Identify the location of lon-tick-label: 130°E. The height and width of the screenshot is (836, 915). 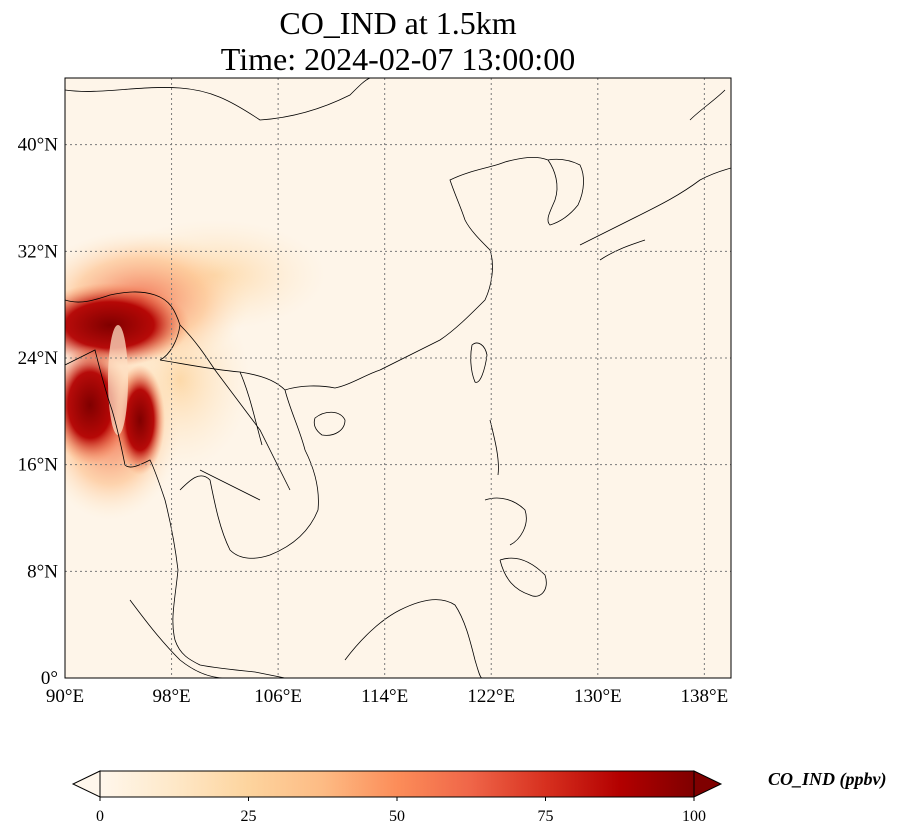
(598, 696).